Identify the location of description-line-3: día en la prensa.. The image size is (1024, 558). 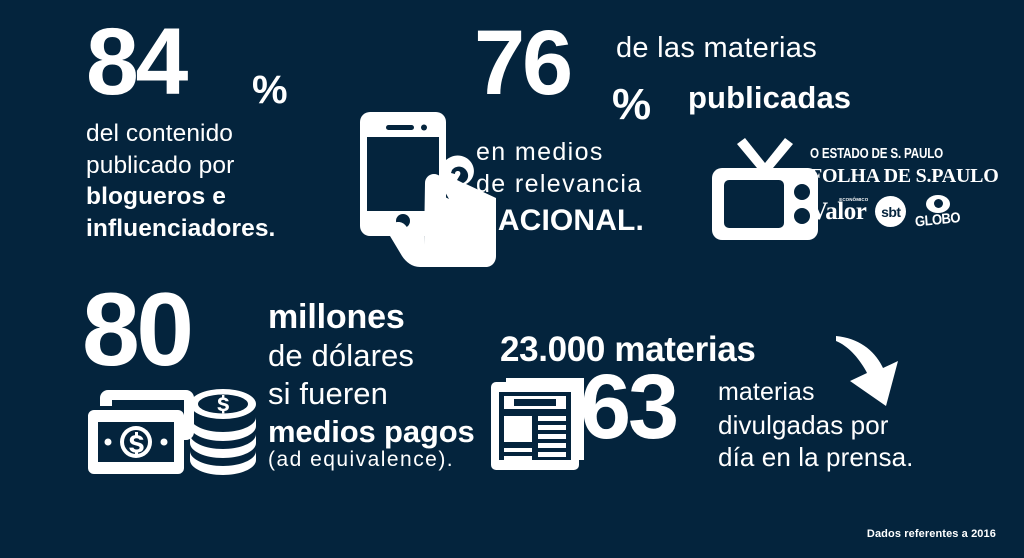
(816, 457).